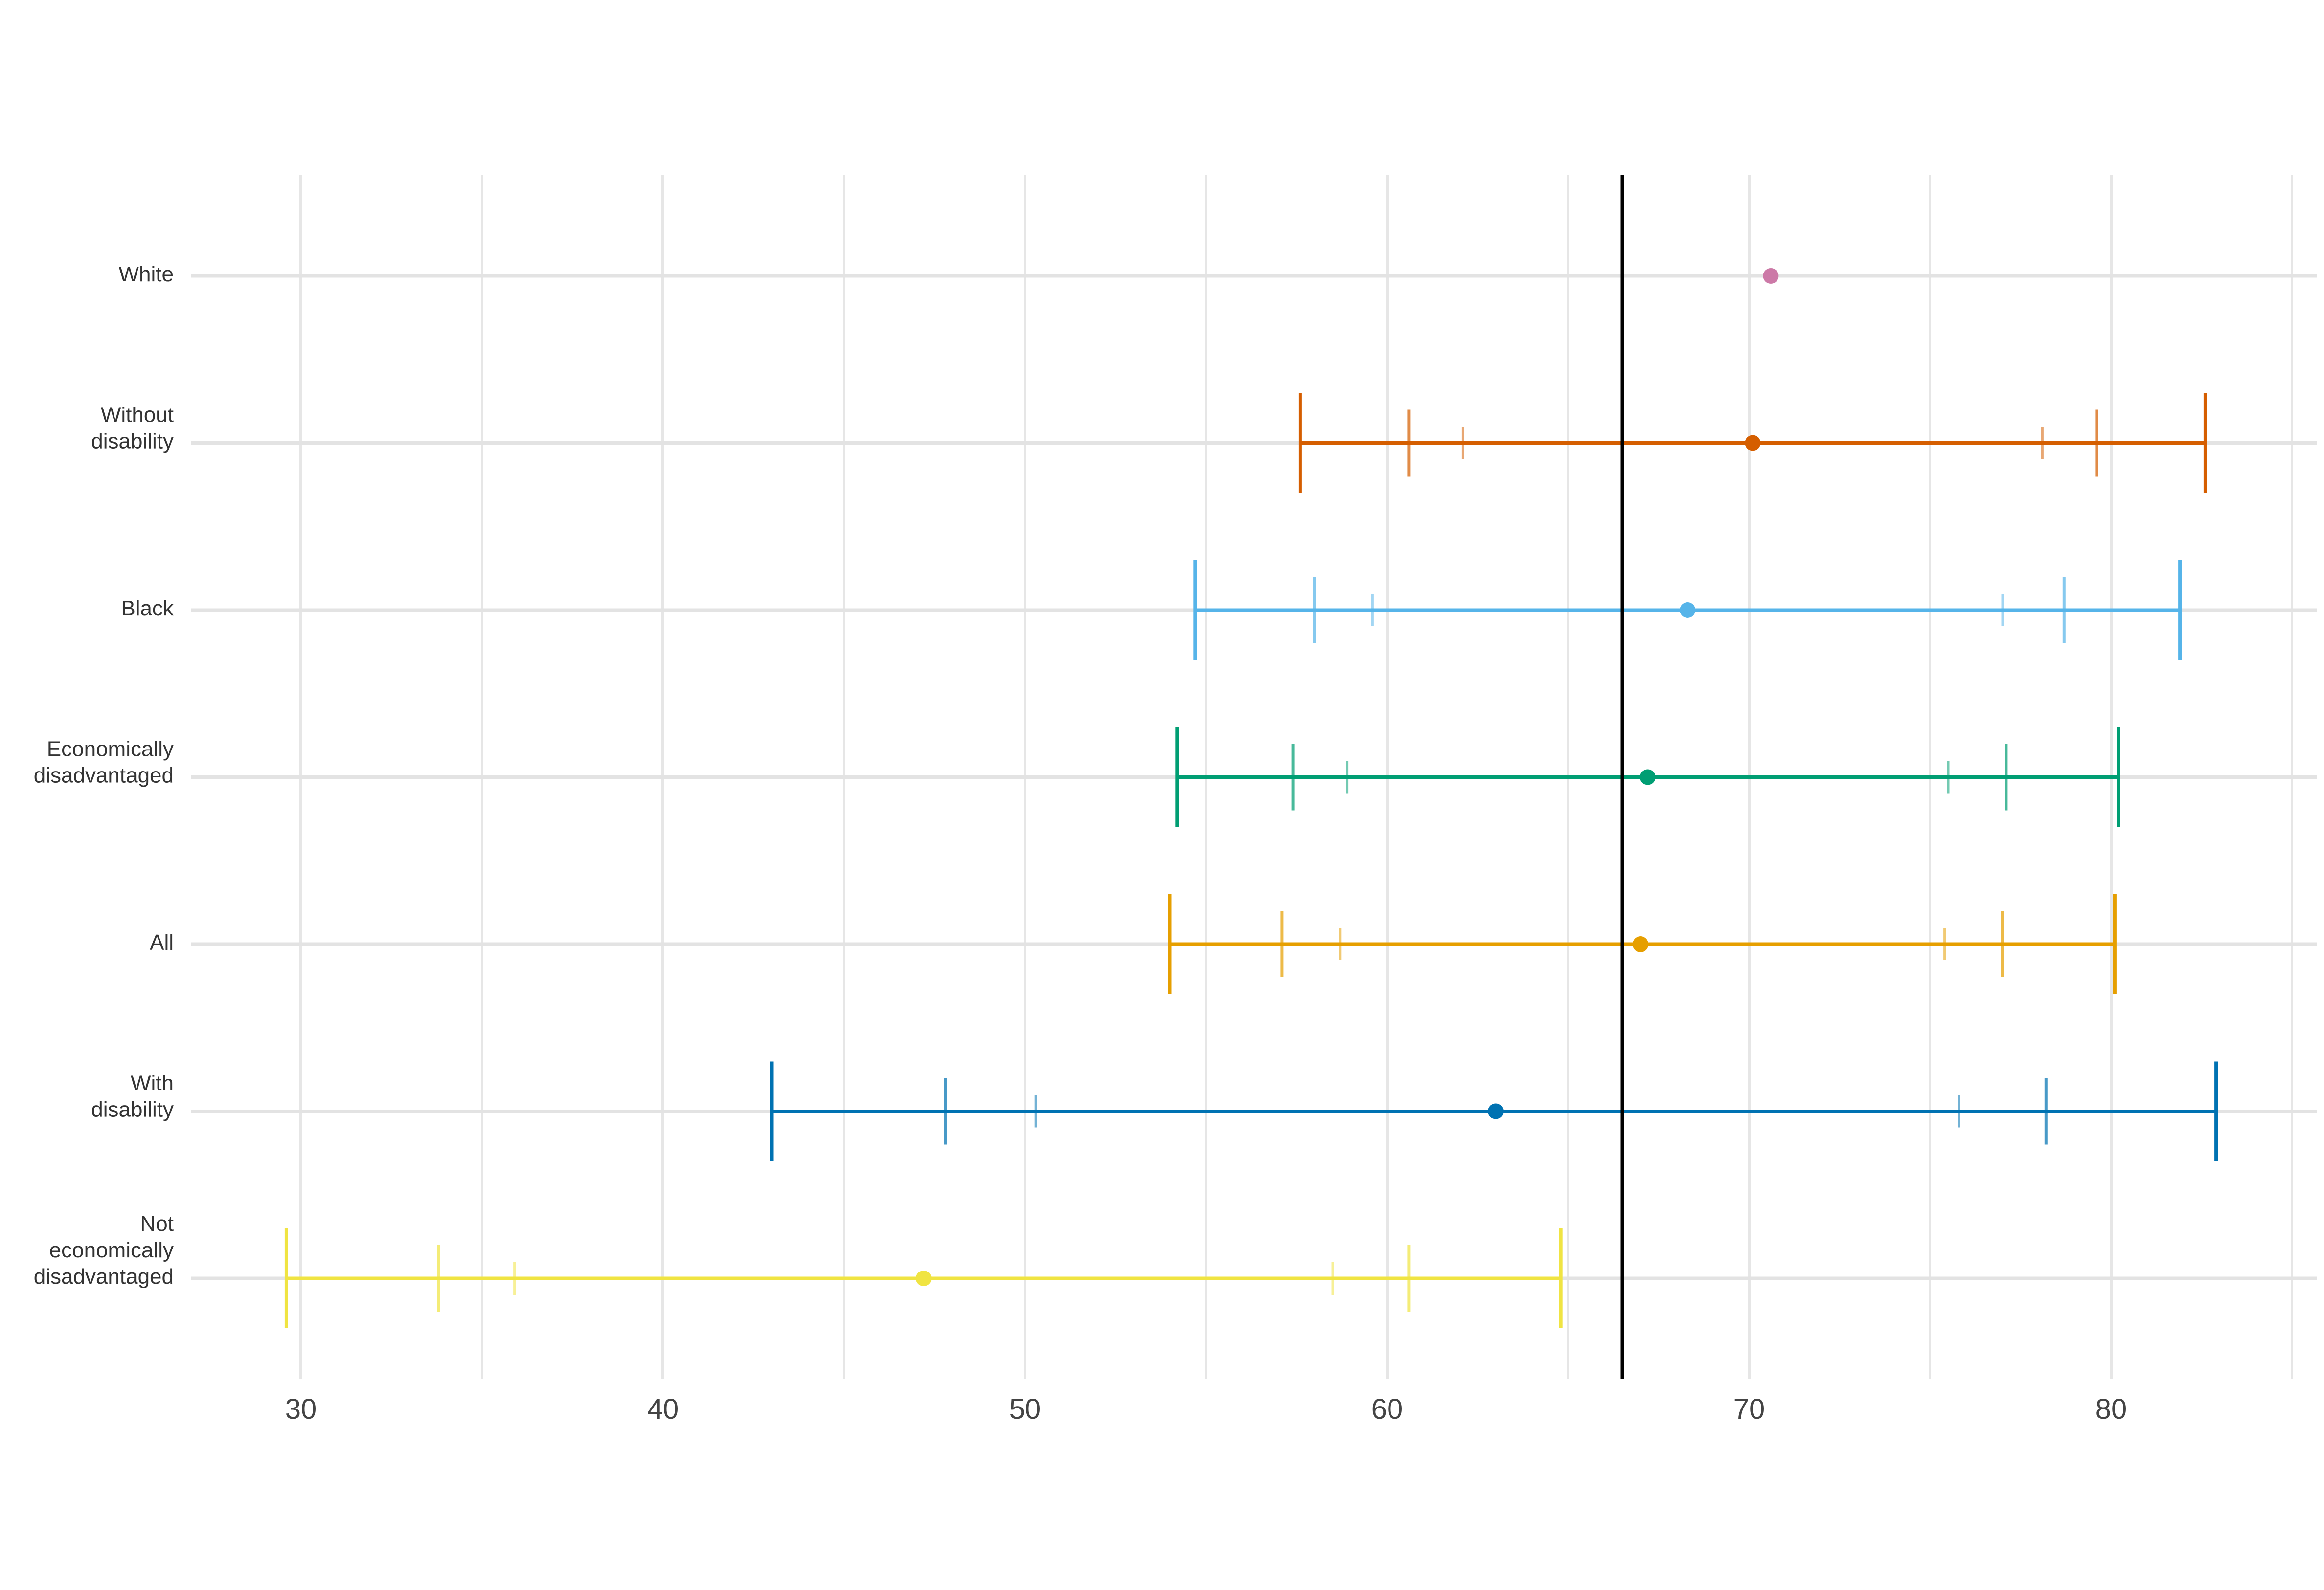 Image resolution: width=2324 pixels, height=1590 pixels. I want to click on x-tick-label: 30, so click(301, 1409).